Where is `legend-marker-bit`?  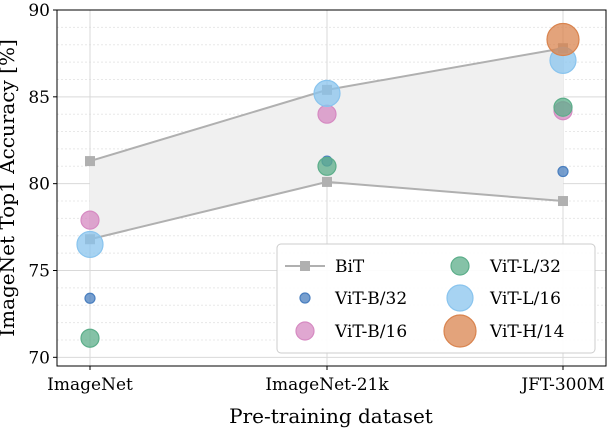
legend-marker-bit is located at coordinates (305, 266).